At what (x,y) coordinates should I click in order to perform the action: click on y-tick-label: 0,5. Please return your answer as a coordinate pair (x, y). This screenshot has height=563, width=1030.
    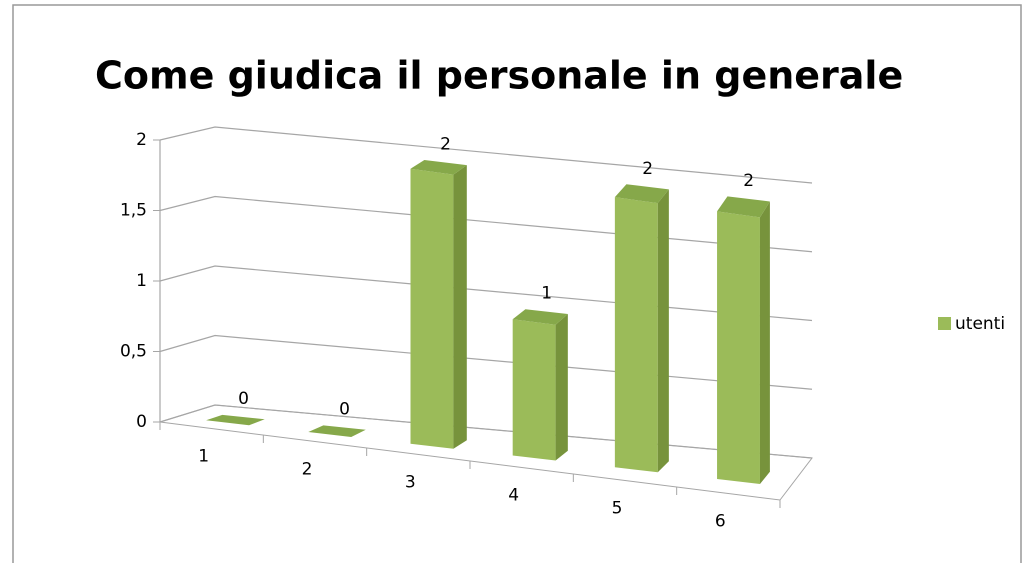
    Looking at the image, I should click on (133, 352).